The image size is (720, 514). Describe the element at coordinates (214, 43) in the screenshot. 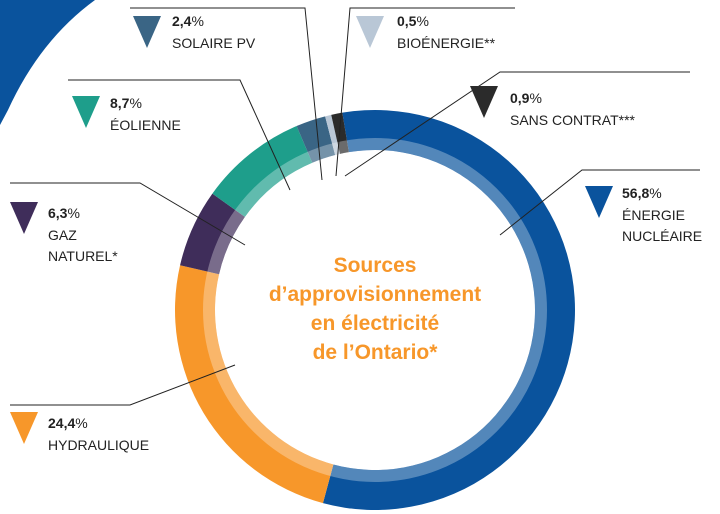

I see `legend-label: SOLAIRE PV` at that location.